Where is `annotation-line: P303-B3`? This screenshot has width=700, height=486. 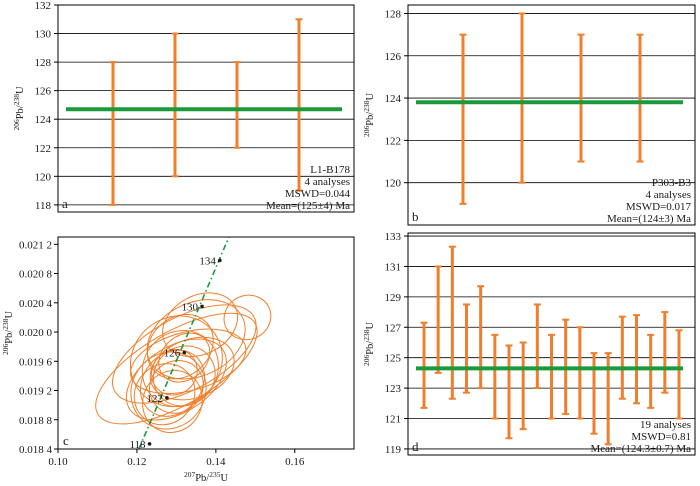
annotation-line: P303-B3 is located at coordinates (672, 183).